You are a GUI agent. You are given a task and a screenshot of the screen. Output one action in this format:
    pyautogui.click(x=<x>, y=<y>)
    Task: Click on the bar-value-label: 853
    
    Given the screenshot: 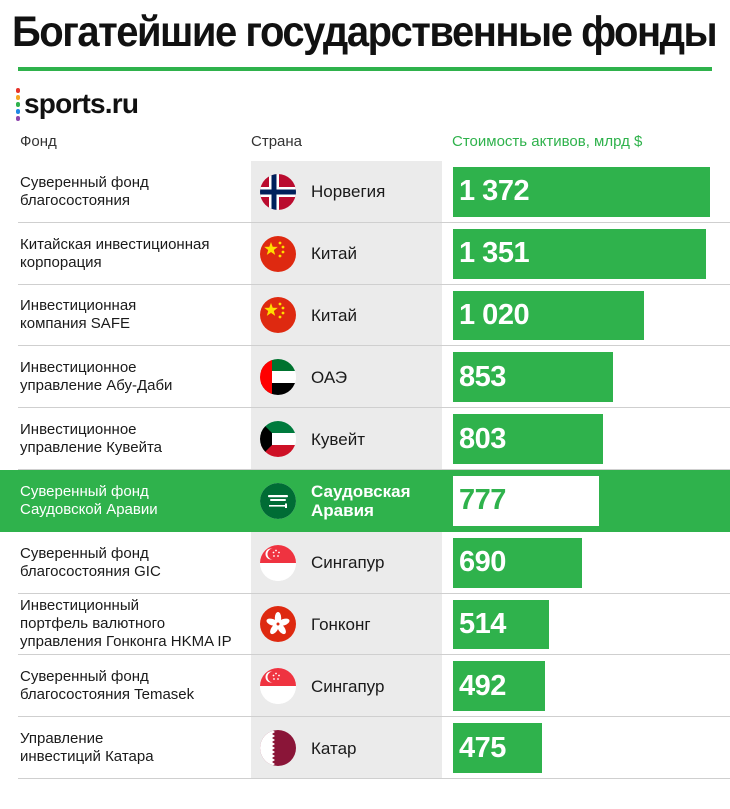 What is the action you would take?
    pyautogui.click(x=482, y=376)
    